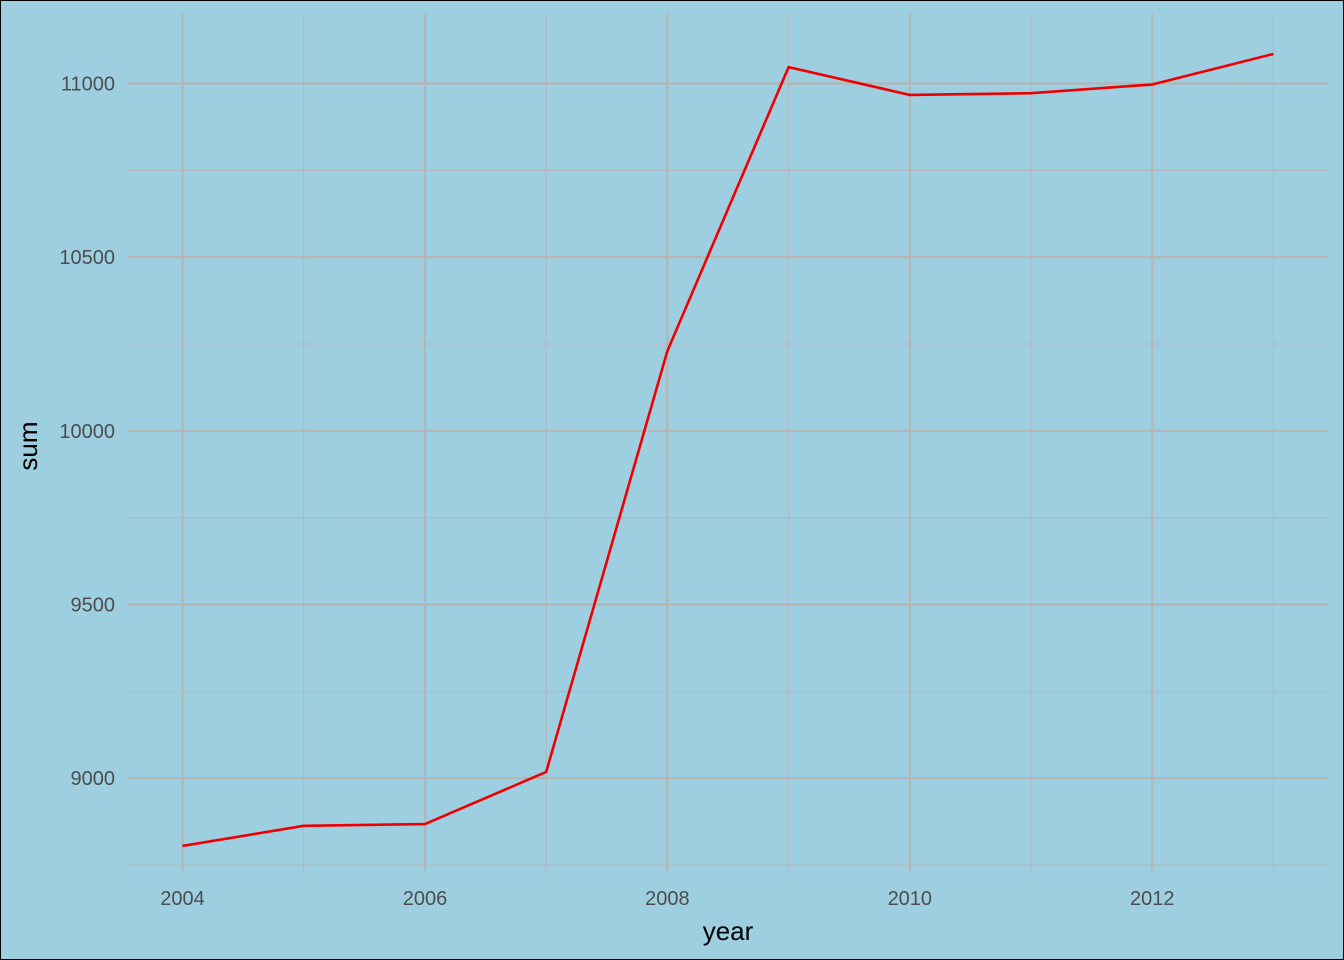  Describe the element at coordinates (87, 258) in the screenshot. I see `y-tick-label: 10500` at that location.